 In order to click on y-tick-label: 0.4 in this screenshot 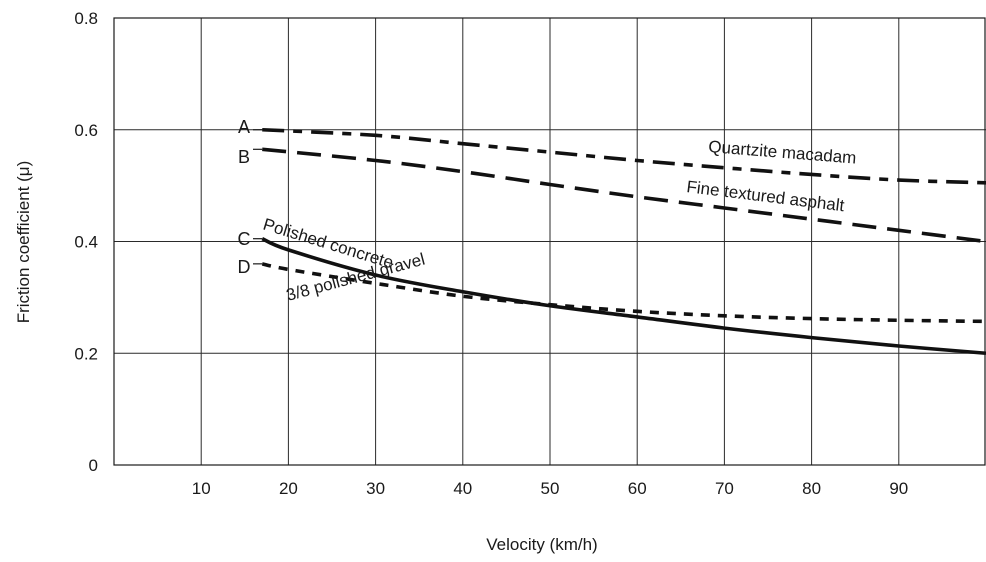, I will do `click(86, 242)`.